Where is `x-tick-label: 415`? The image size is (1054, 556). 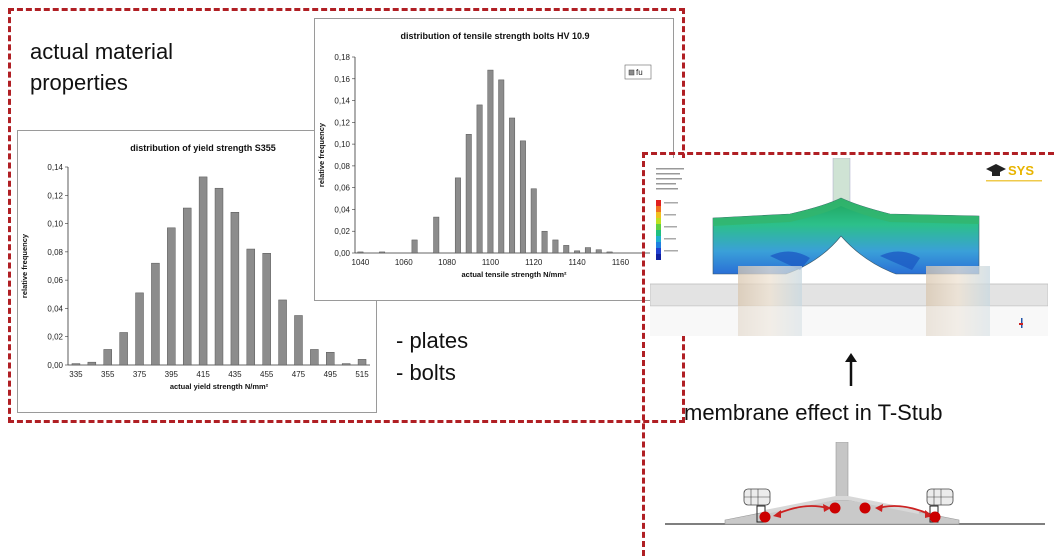
x-tick-label: 415 is located at coordinates (203, 374).